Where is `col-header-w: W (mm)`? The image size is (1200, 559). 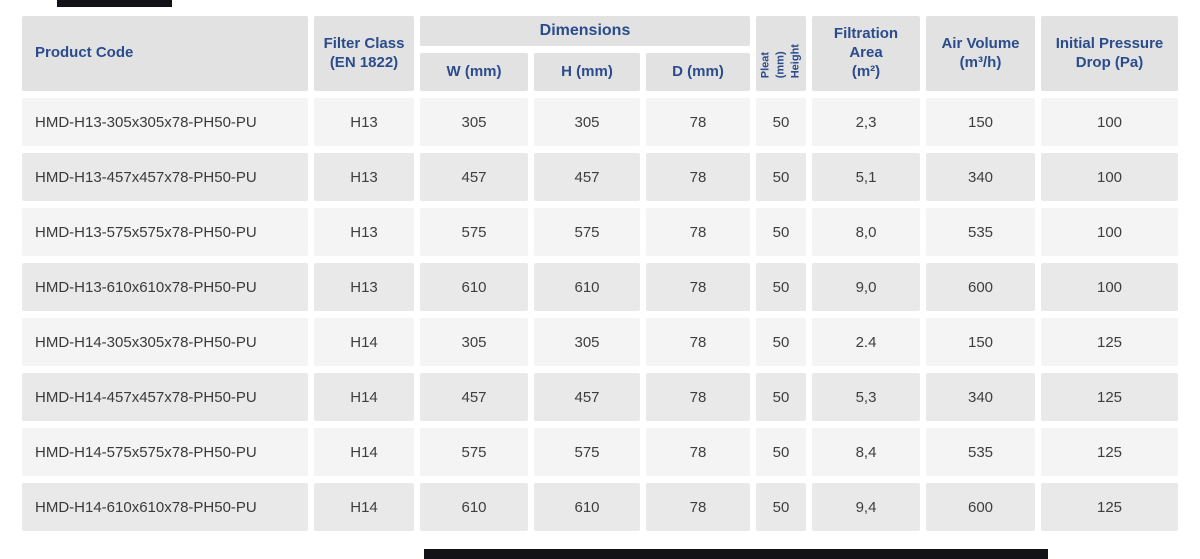
col-header-w: W (mm) is located at coordinates (474, 72).